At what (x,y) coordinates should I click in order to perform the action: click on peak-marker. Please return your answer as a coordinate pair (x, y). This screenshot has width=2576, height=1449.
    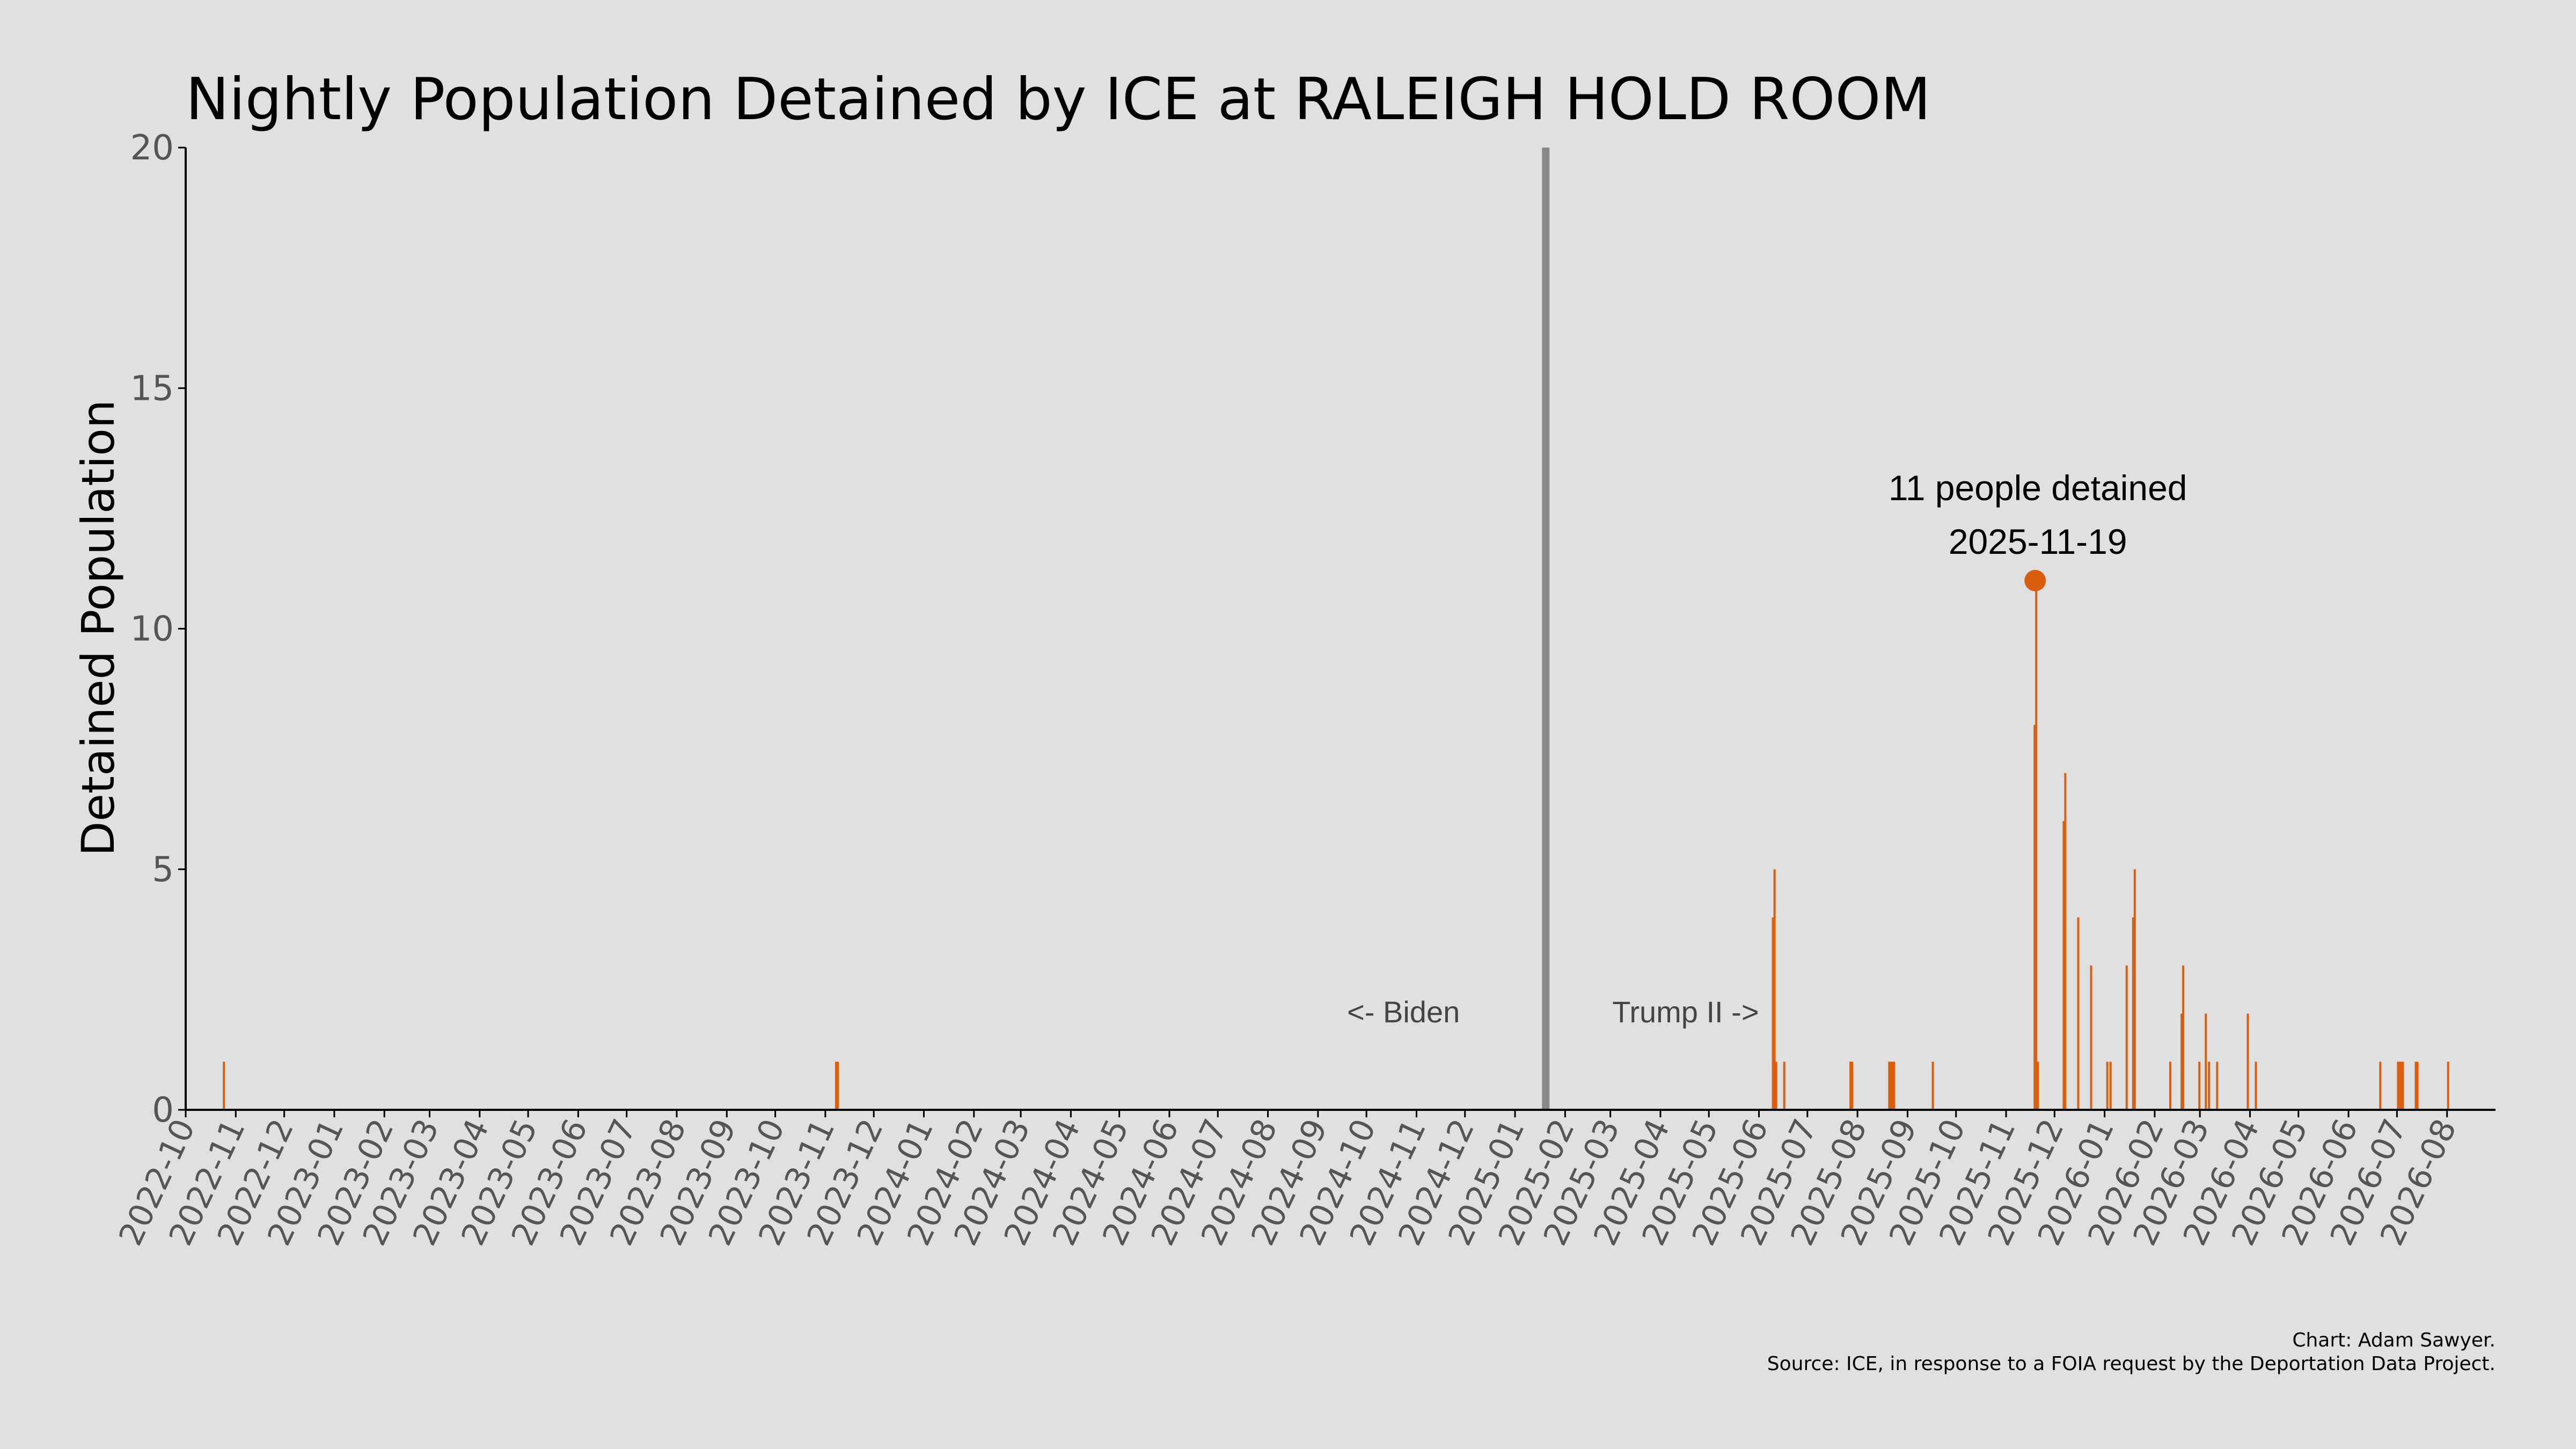
    Looking at the image, I should click on (2035, 580).